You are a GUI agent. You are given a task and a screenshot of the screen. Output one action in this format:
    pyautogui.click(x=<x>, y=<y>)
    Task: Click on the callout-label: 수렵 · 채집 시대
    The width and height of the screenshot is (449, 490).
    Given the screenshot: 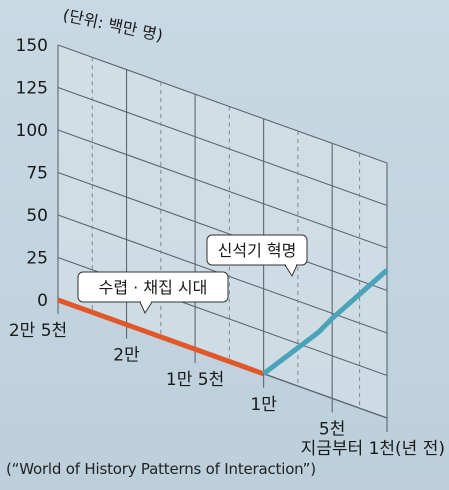 What is the action you would take?
    pyautogui.click(x=153, y=287)
    